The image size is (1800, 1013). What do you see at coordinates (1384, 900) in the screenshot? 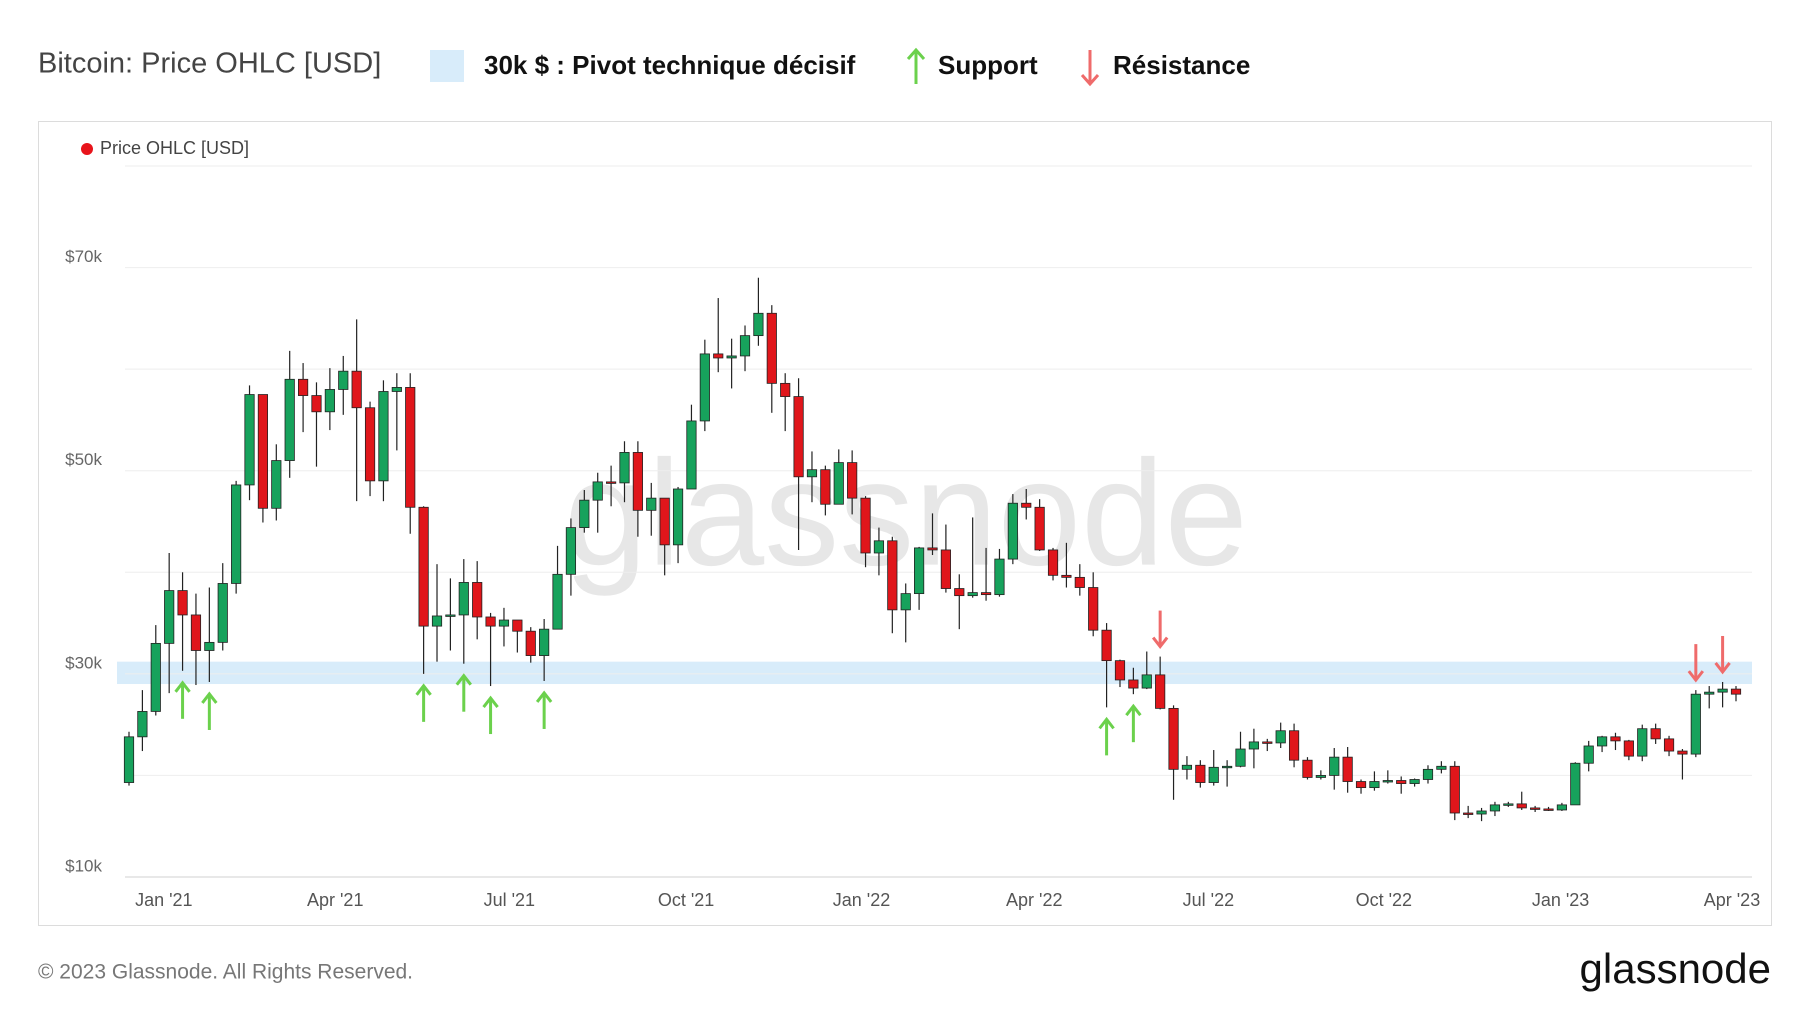
I see `x-tick-label: Oct '22` at bounding box center [1384, 900].